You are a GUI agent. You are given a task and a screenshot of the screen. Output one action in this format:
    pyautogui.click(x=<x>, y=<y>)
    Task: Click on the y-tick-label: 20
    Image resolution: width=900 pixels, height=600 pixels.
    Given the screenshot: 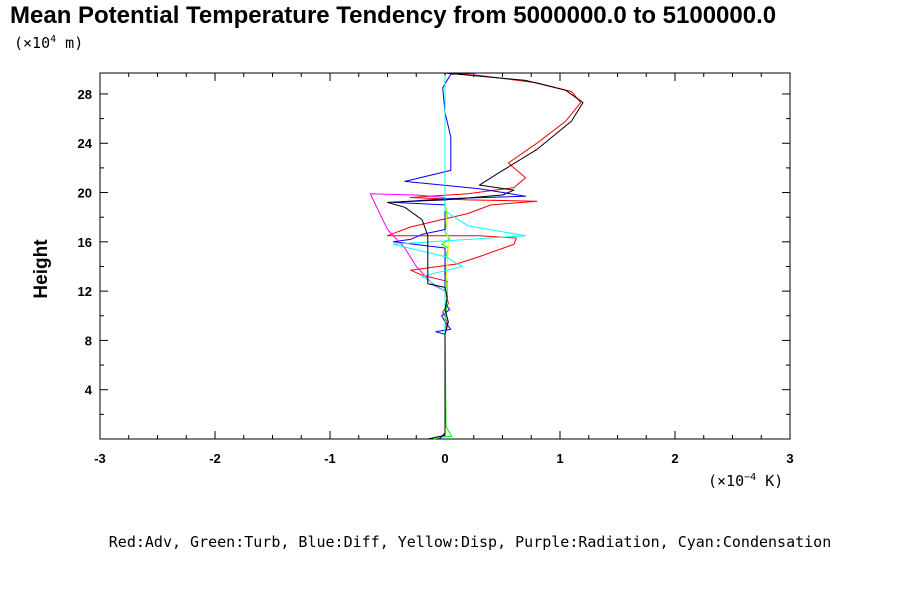 What is the action you would take?
    pyautogui.click(x=85, y=193)
    